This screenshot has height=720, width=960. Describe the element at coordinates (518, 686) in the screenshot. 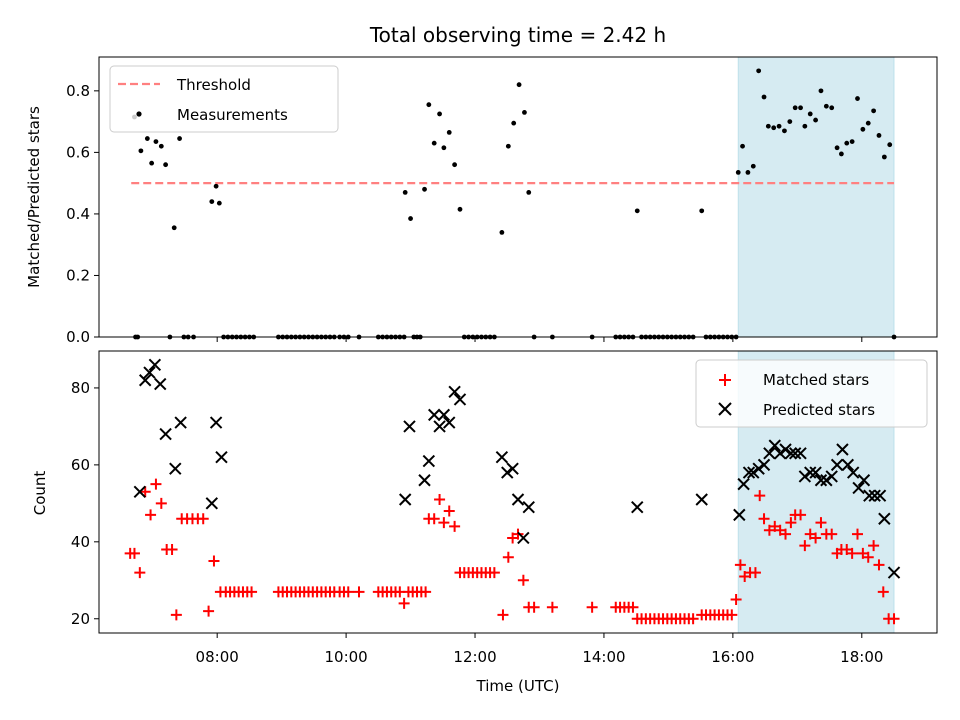

I see `x-axis-label: Time (UTC)` at that location.